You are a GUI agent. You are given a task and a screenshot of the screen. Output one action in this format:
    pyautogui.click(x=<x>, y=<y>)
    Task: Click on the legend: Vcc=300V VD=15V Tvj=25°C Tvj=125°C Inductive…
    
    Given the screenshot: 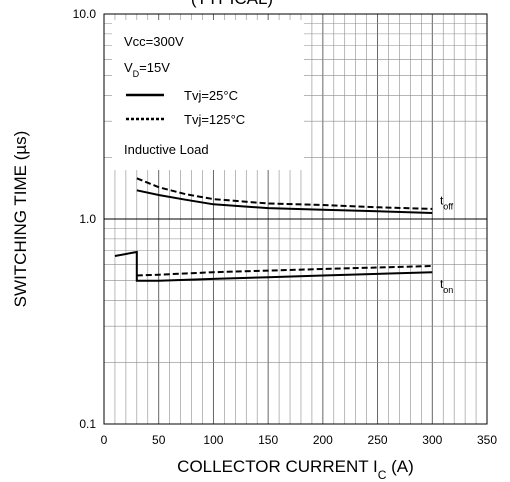 What is the action you would take?
    pyautogui.click(x=184, y=95)
    